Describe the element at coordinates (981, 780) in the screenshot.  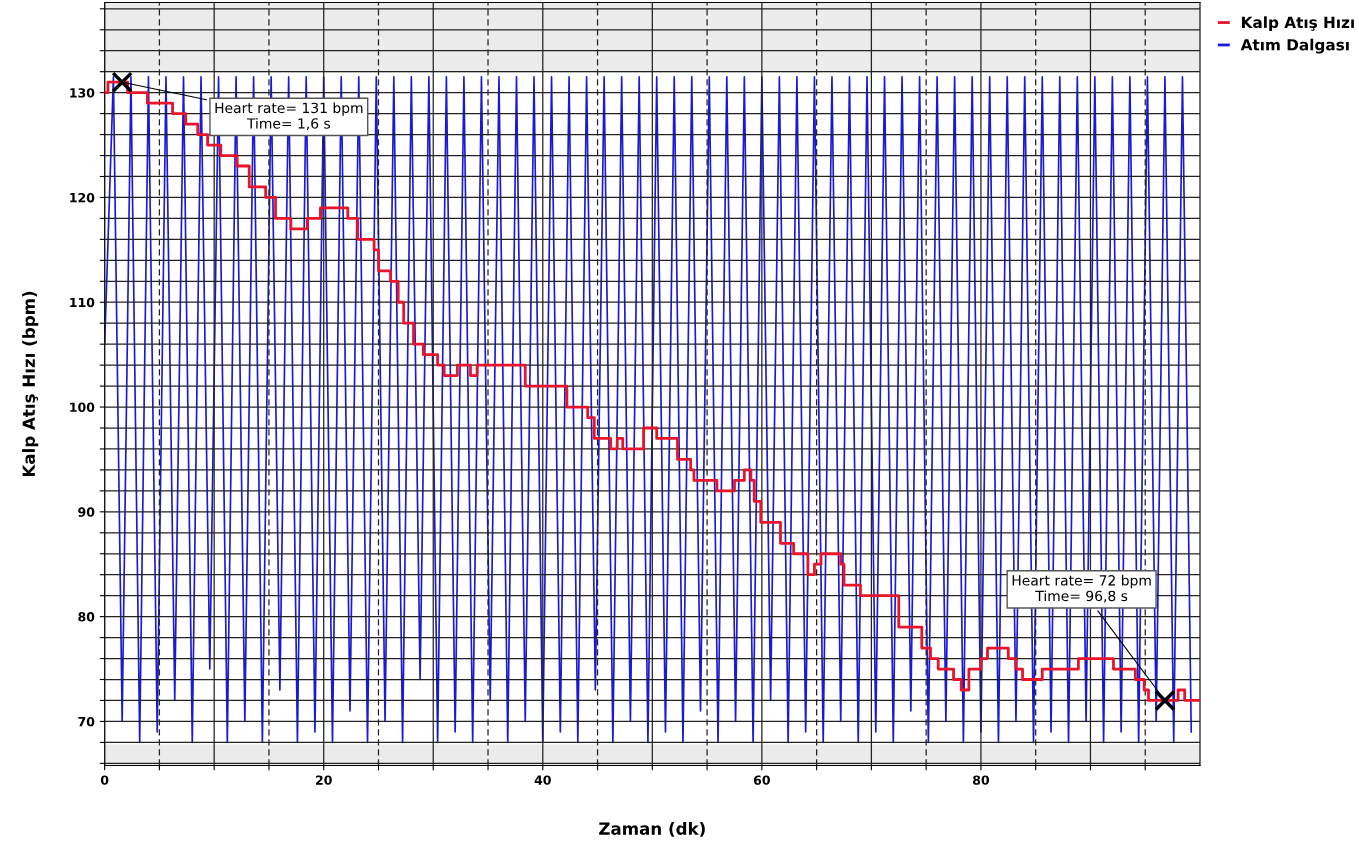
I see `x-tick-label: 80` at that location.